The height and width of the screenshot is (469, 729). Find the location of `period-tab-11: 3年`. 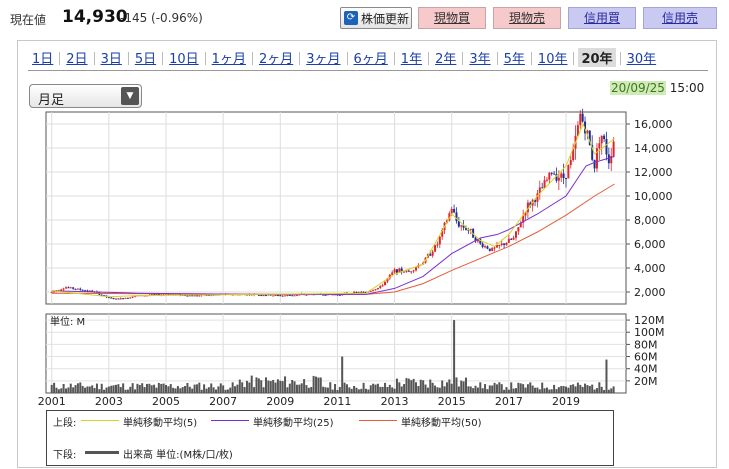

period-tab-11: 3年 is located at coordinates (480, 59).